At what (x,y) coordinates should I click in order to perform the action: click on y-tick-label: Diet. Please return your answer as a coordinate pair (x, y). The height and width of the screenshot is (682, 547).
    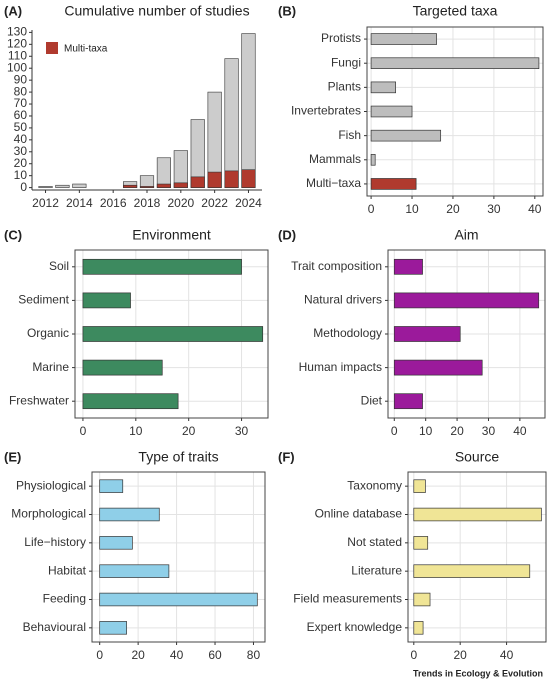
    Looking at the image, I should click on (372, 400).